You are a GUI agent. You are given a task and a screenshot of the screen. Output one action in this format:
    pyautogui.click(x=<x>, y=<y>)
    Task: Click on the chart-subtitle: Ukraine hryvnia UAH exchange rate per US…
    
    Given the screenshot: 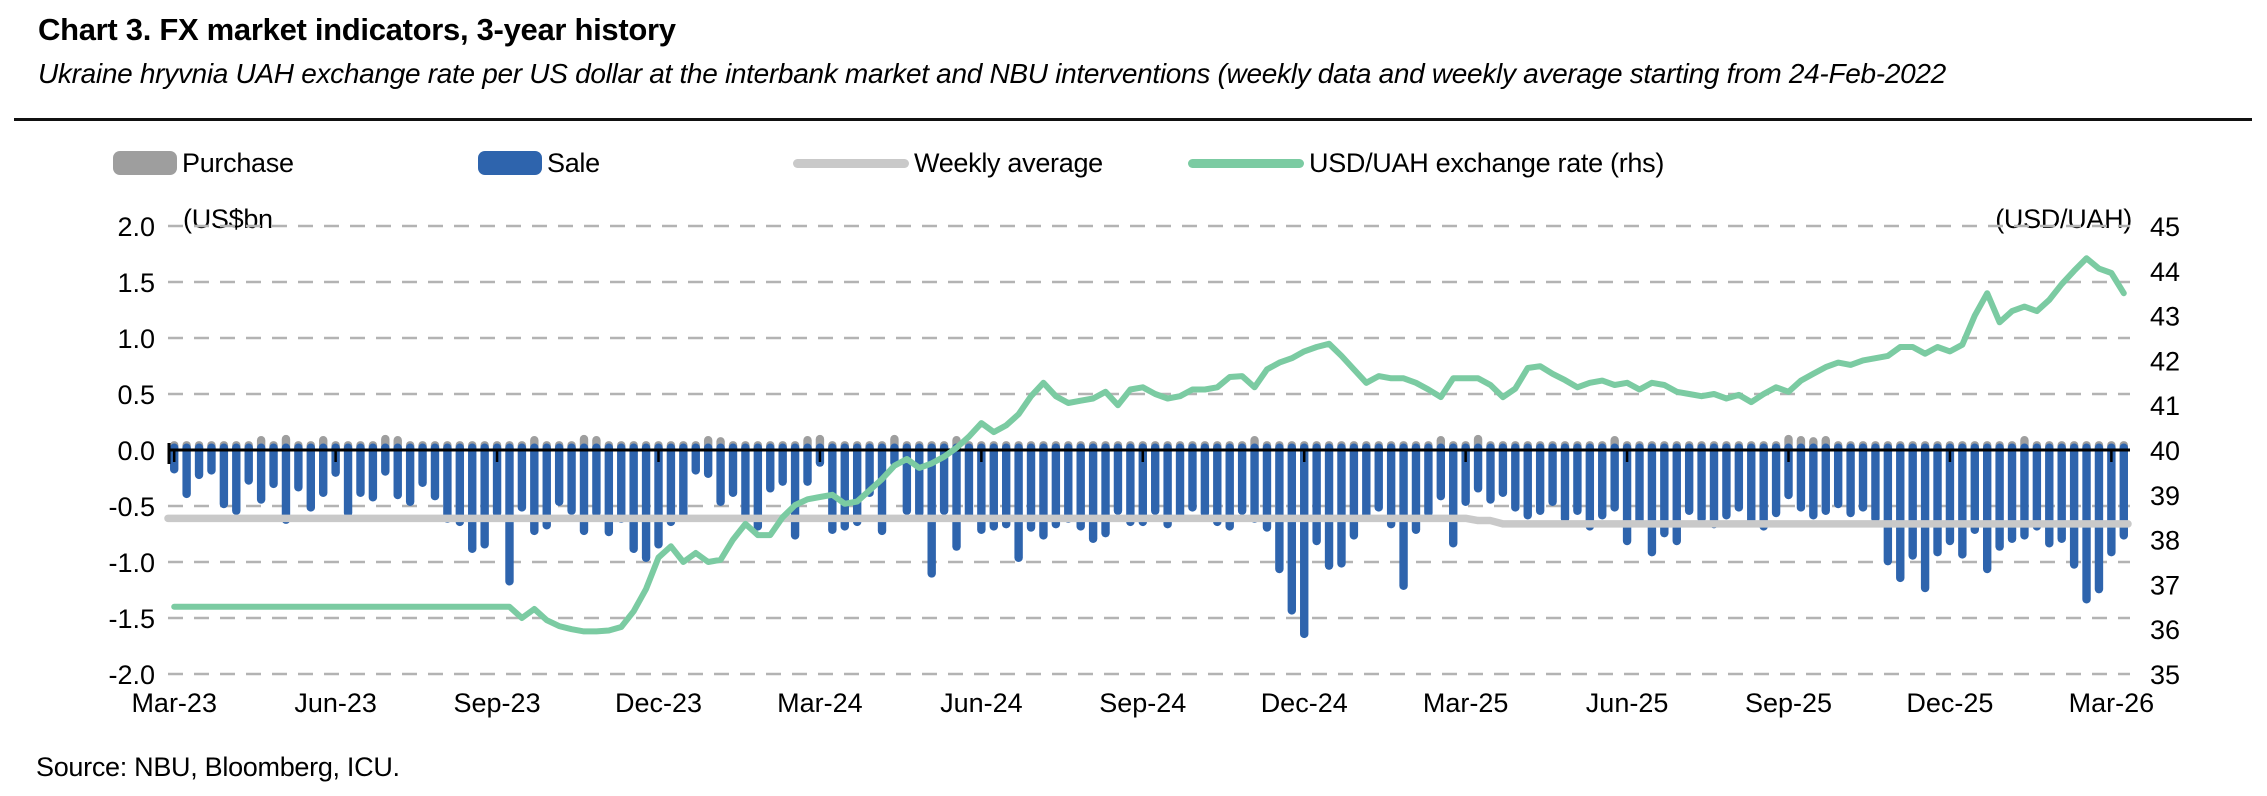 What is the action you would take?
    pyautogui.click(x=992, y=73)
    